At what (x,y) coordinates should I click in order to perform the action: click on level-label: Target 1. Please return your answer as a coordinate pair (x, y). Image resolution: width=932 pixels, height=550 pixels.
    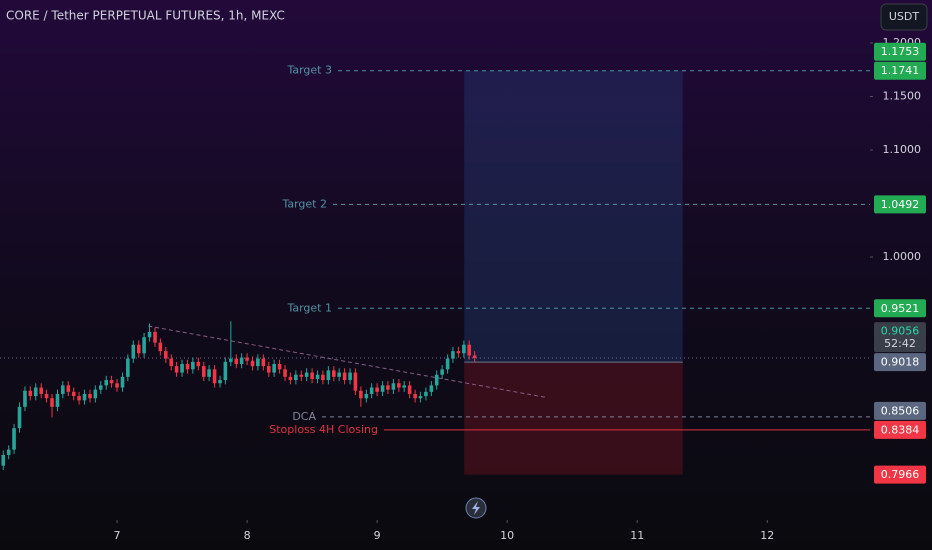
    Looking at the image, I should click on (309, 307).